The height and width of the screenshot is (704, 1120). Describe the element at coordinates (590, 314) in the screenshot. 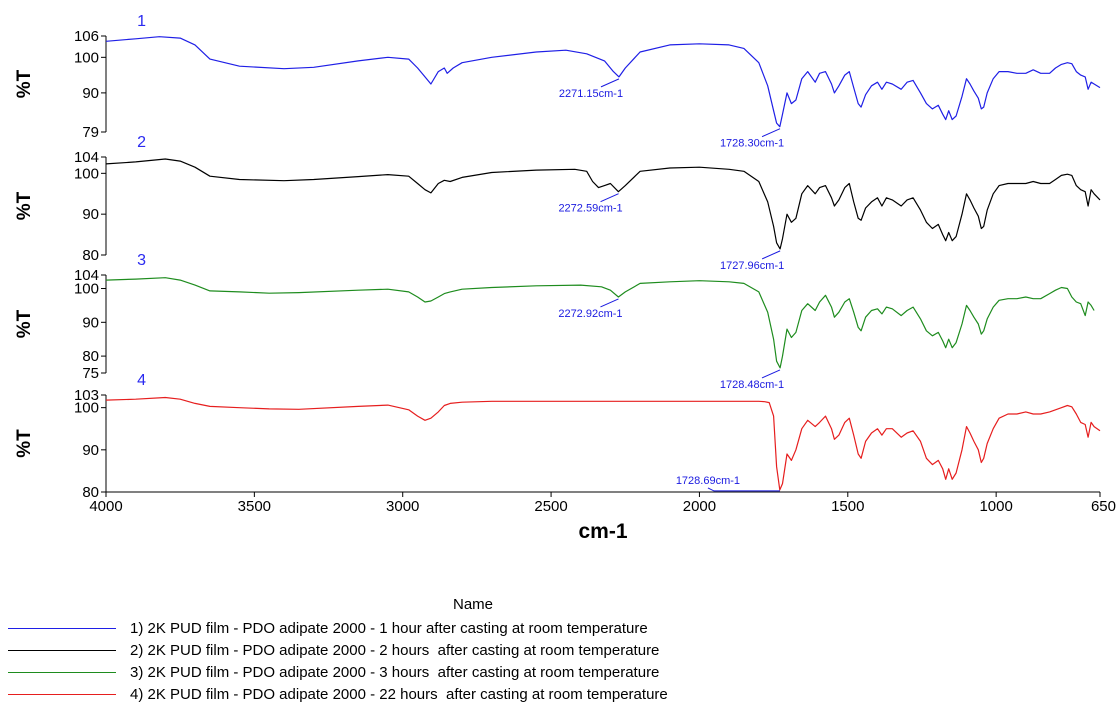

I see `peak-annotation: 2272.92cm-1` at that location.